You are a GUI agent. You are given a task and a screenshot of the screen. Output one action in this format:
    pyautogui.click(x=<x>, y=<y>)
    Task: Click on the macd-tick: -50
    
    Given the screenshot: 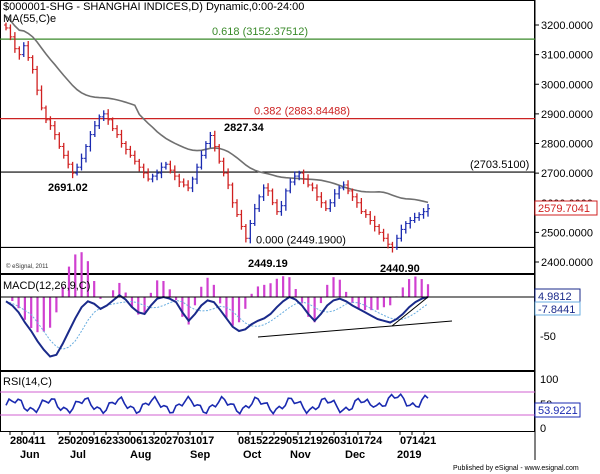 What is the action you would take?
    pyautogui.click(x=548, y=337)
    